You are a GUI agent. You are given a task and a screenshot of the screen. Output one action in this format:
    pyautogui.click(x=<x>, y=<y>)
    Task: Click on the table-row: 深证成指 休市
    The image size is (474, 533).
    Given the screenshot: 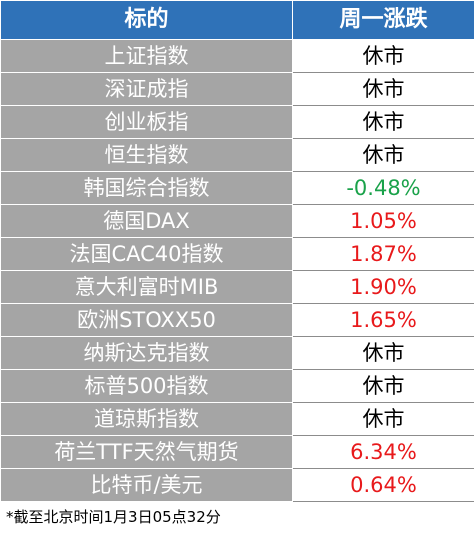 What is the action you would take?
    pyautogui.click(x=237, y=89)
    